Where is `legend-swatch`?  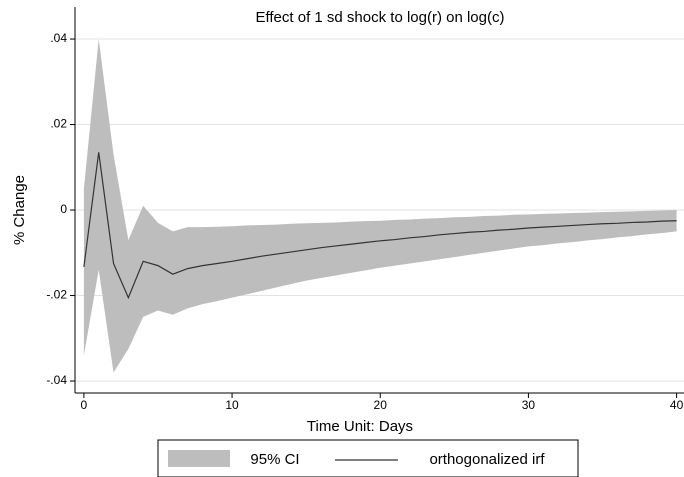
legend-swatch is located at coordinates (199, 458).